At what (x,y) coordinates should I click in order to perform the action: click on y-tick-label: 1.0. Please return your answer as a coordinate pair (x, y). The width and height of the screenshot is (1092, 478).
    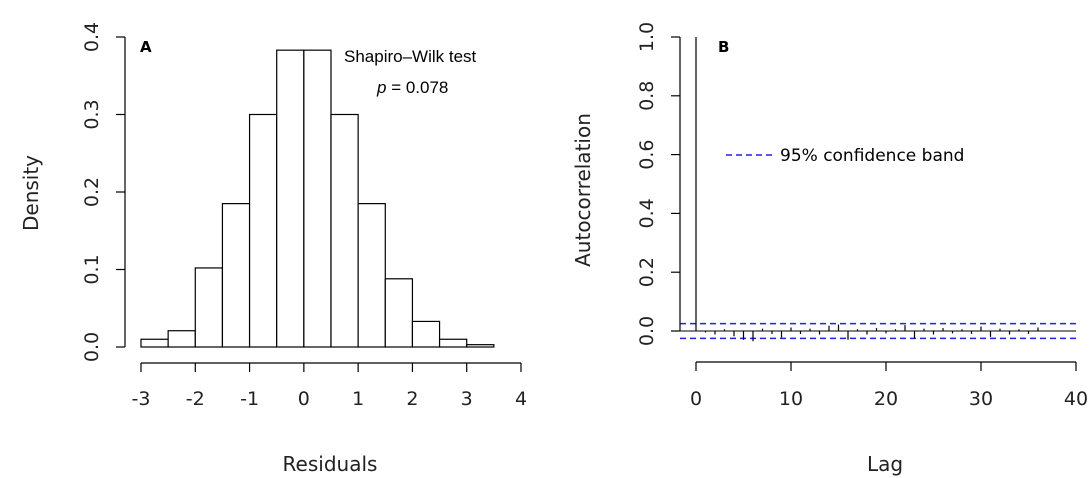
    Looking at the image, I should click on (647, 37).